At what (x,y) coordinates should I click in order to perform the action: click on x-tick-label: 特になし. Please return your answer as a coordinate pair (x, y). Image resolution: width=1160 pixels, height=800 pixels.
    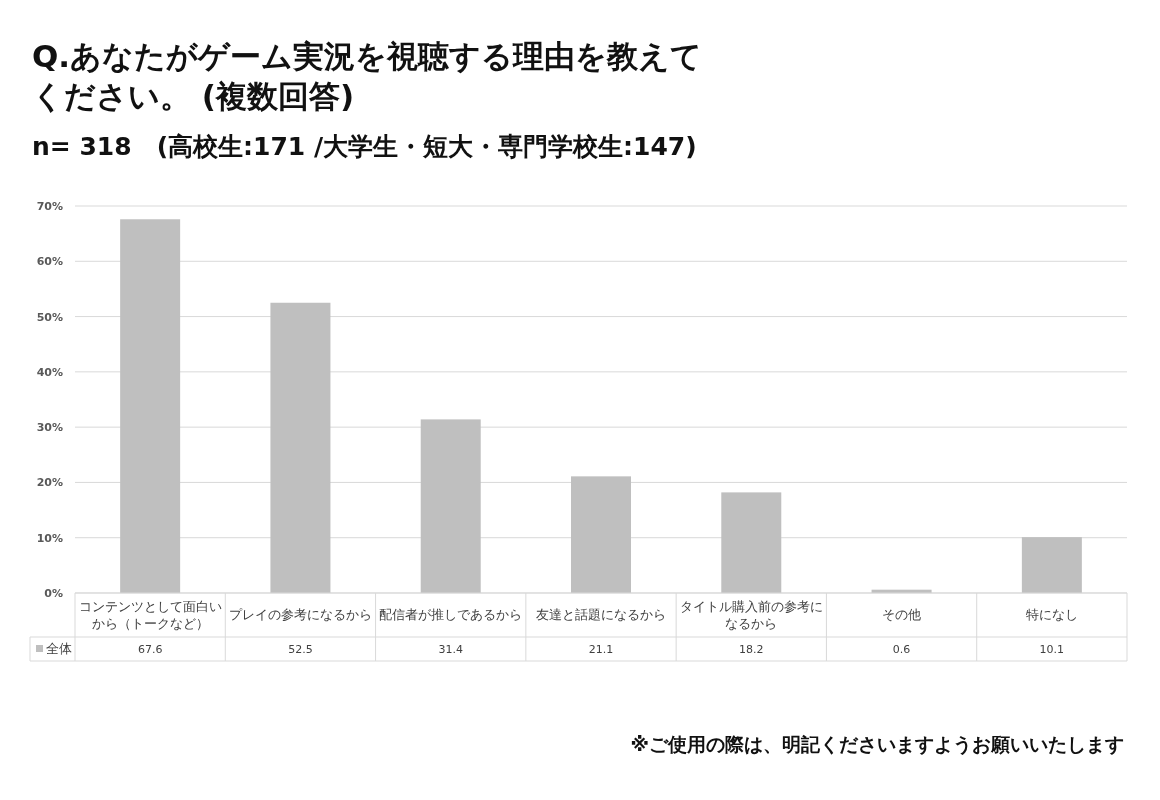
    Looking at the image, I should click on (1051, 614).